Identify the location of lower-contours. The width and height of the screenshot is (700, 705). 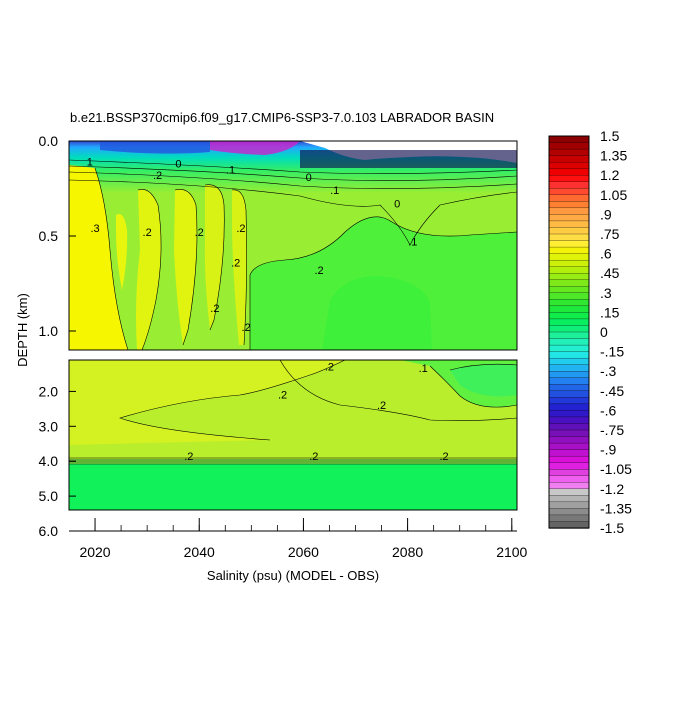
(293, 412).